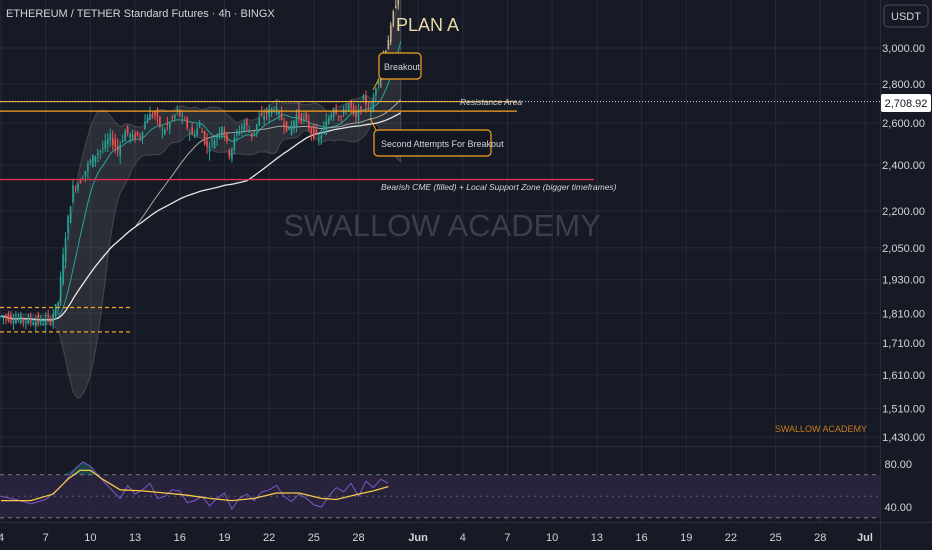 This screenshot has height=550, width=932. I want to click on time-tick-label: 19, so click(224, 538).